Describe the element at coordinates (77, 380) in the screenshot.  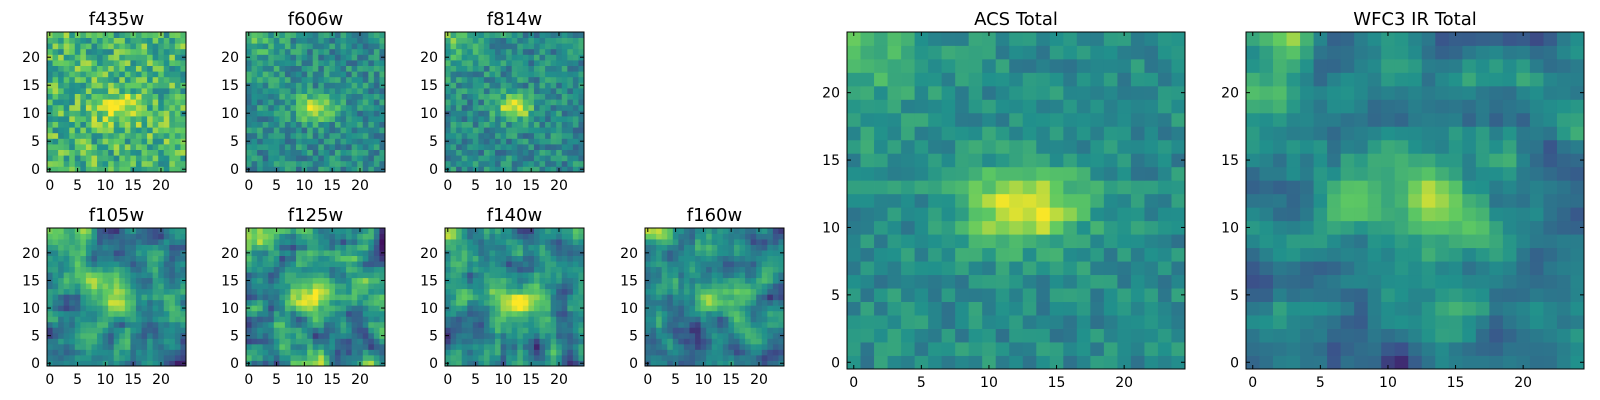
I see `x-tick-label: 5` at that location.